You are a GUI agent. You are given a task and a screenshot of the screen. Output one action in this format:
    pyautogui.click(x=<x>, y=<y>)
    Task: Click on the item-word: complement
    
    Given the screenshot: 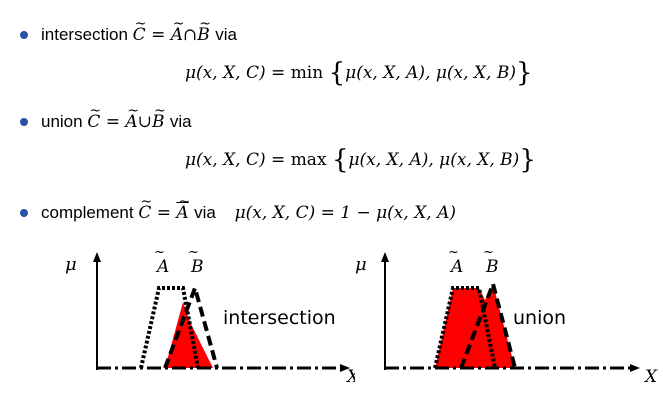 What is the action you would take?
    pyautogui.click(x=87, y=212)
    